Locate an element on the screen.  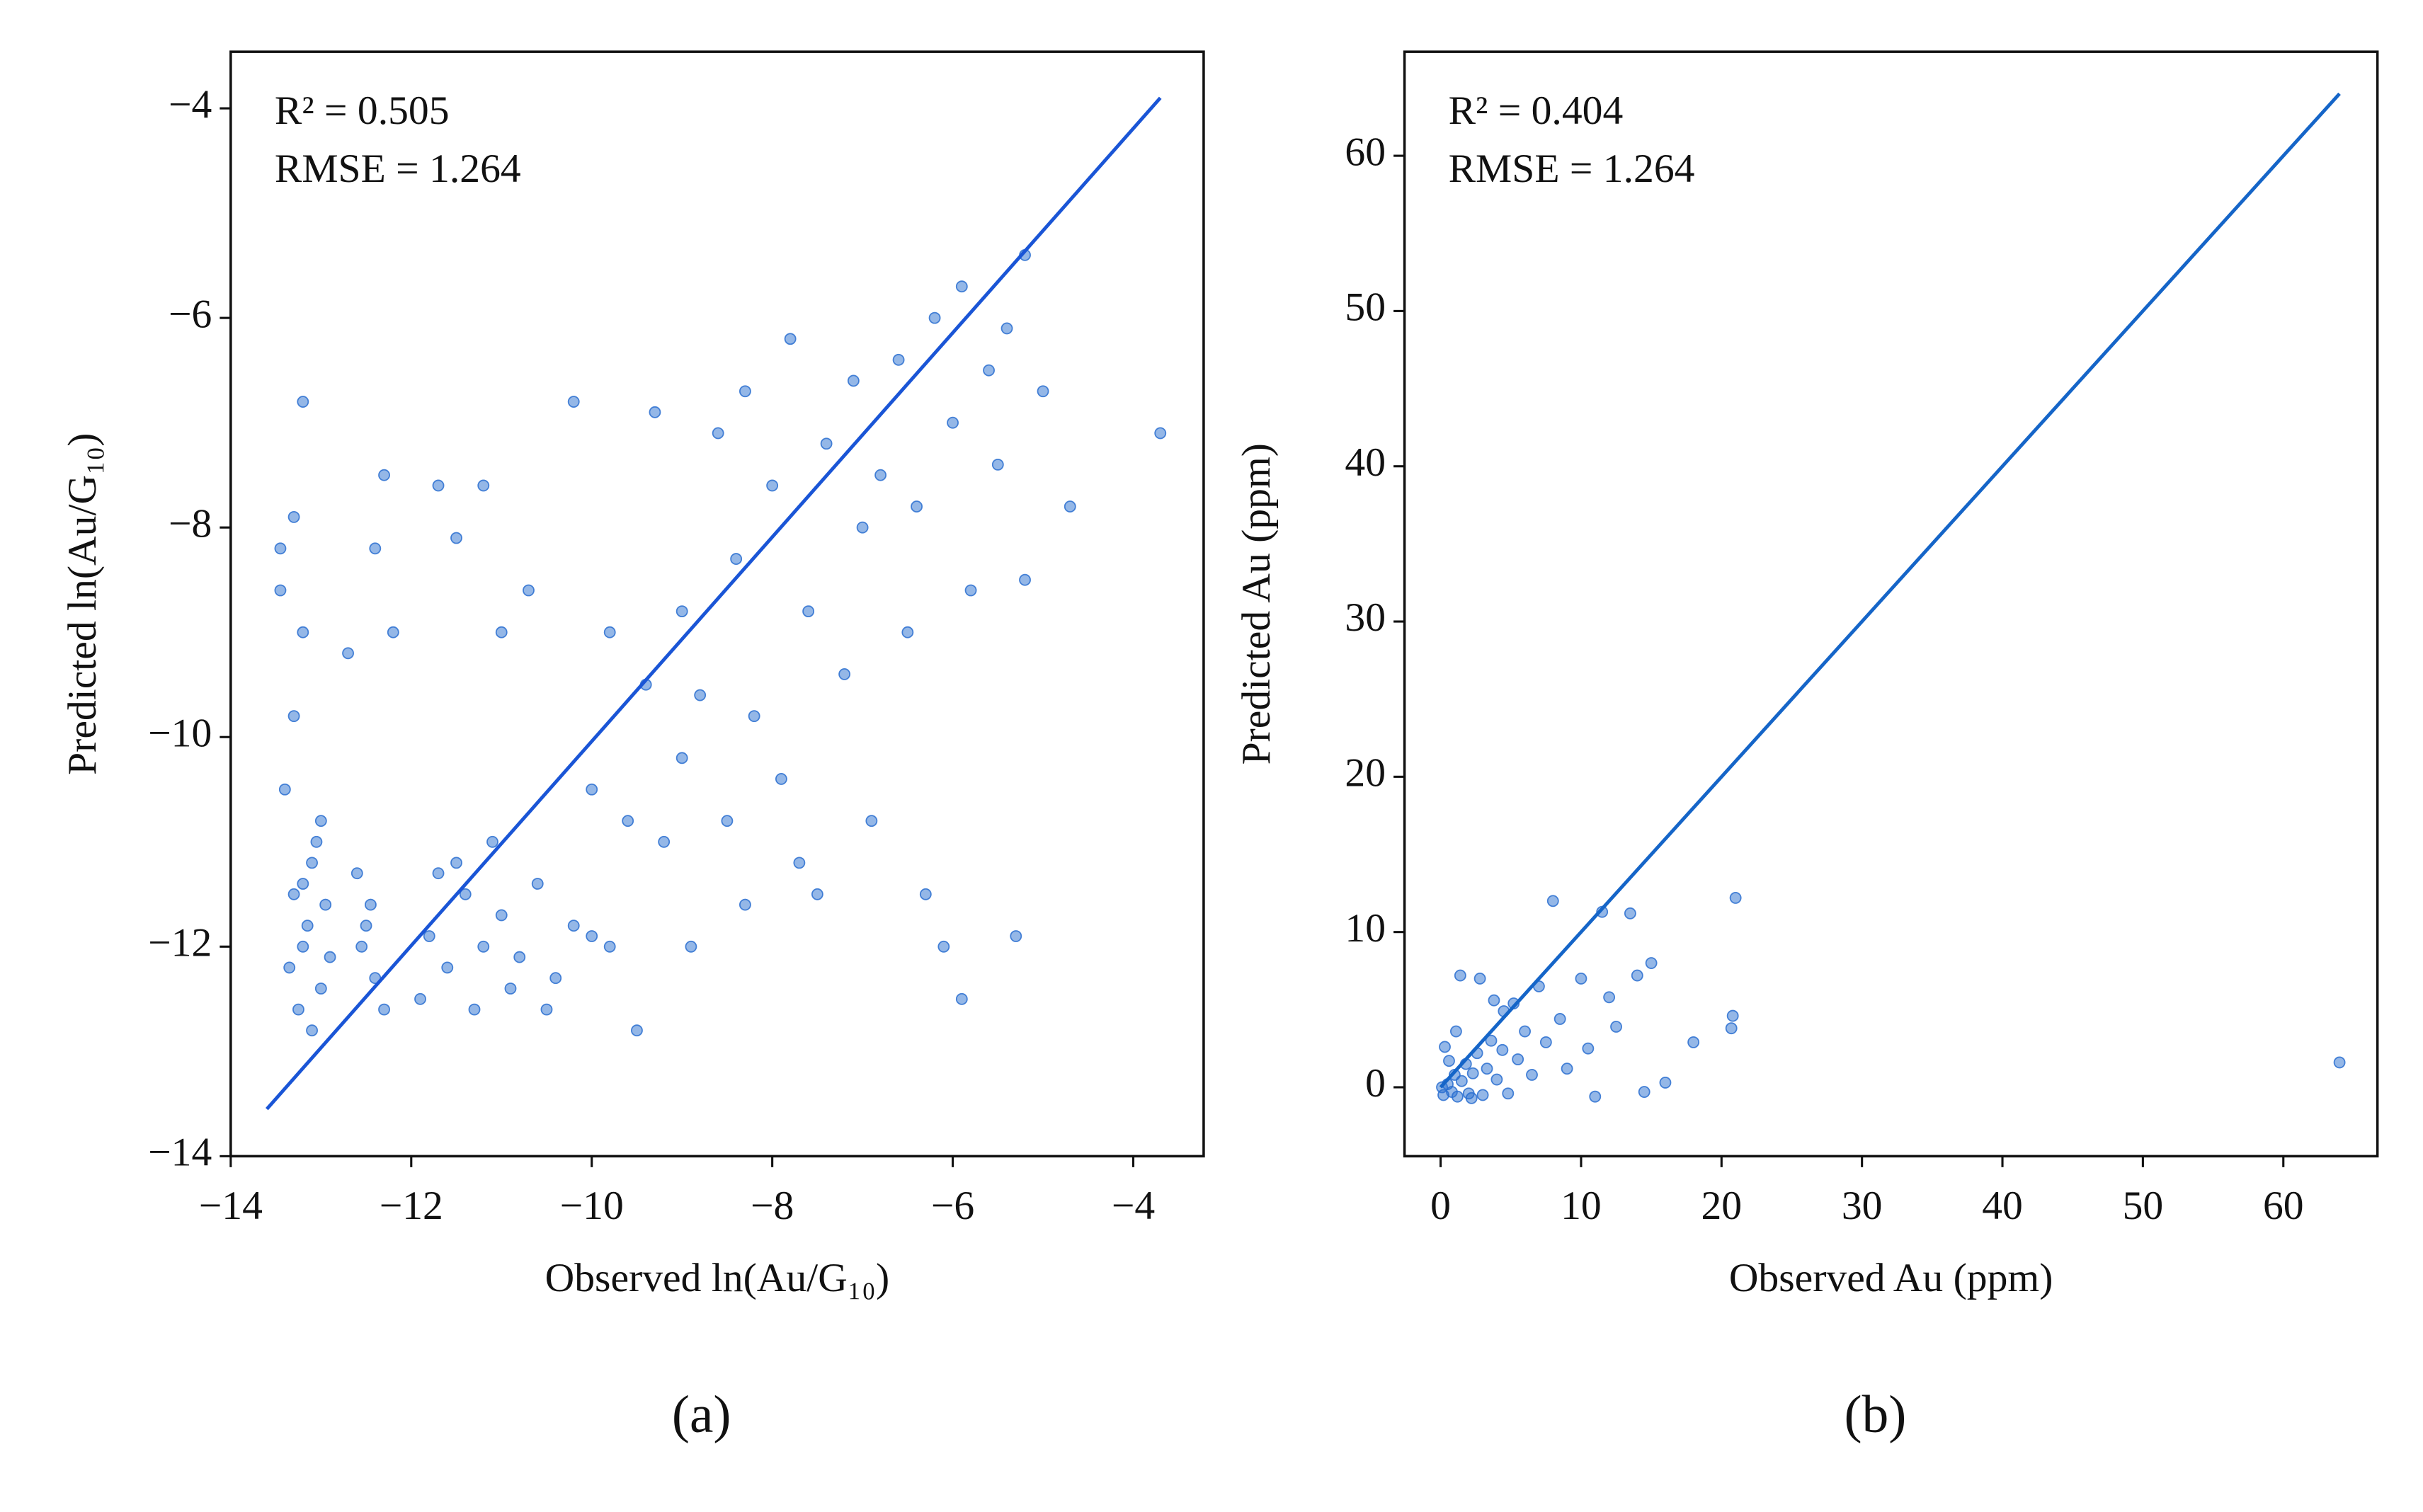
x-tick-label: 0 is located at coordinates (1440, 1206).